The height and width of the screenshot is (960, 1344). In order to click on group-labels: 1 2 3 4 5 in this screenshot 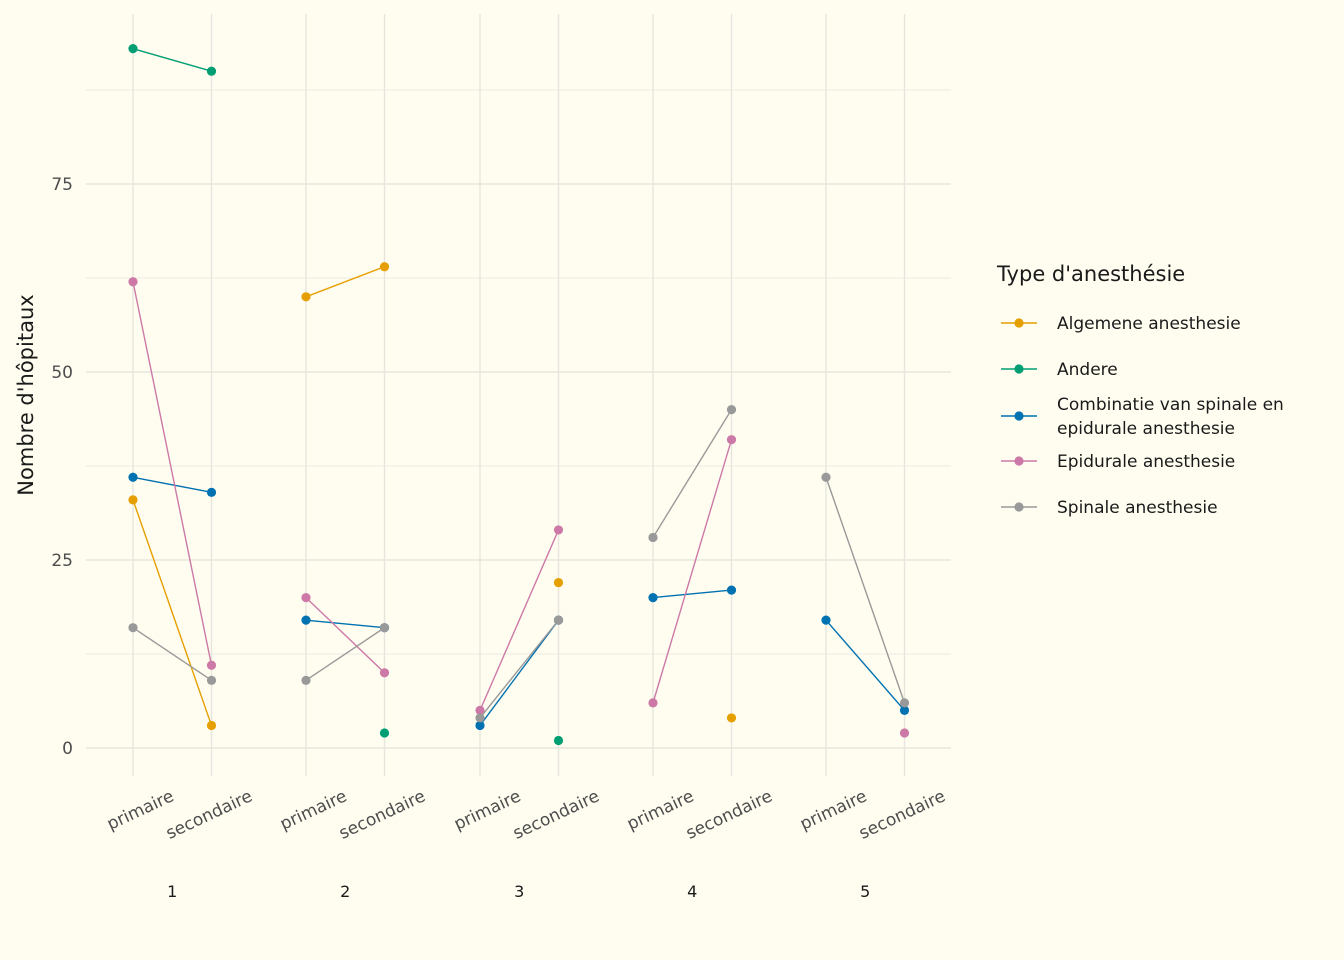, I will do `click(518, 891)`.